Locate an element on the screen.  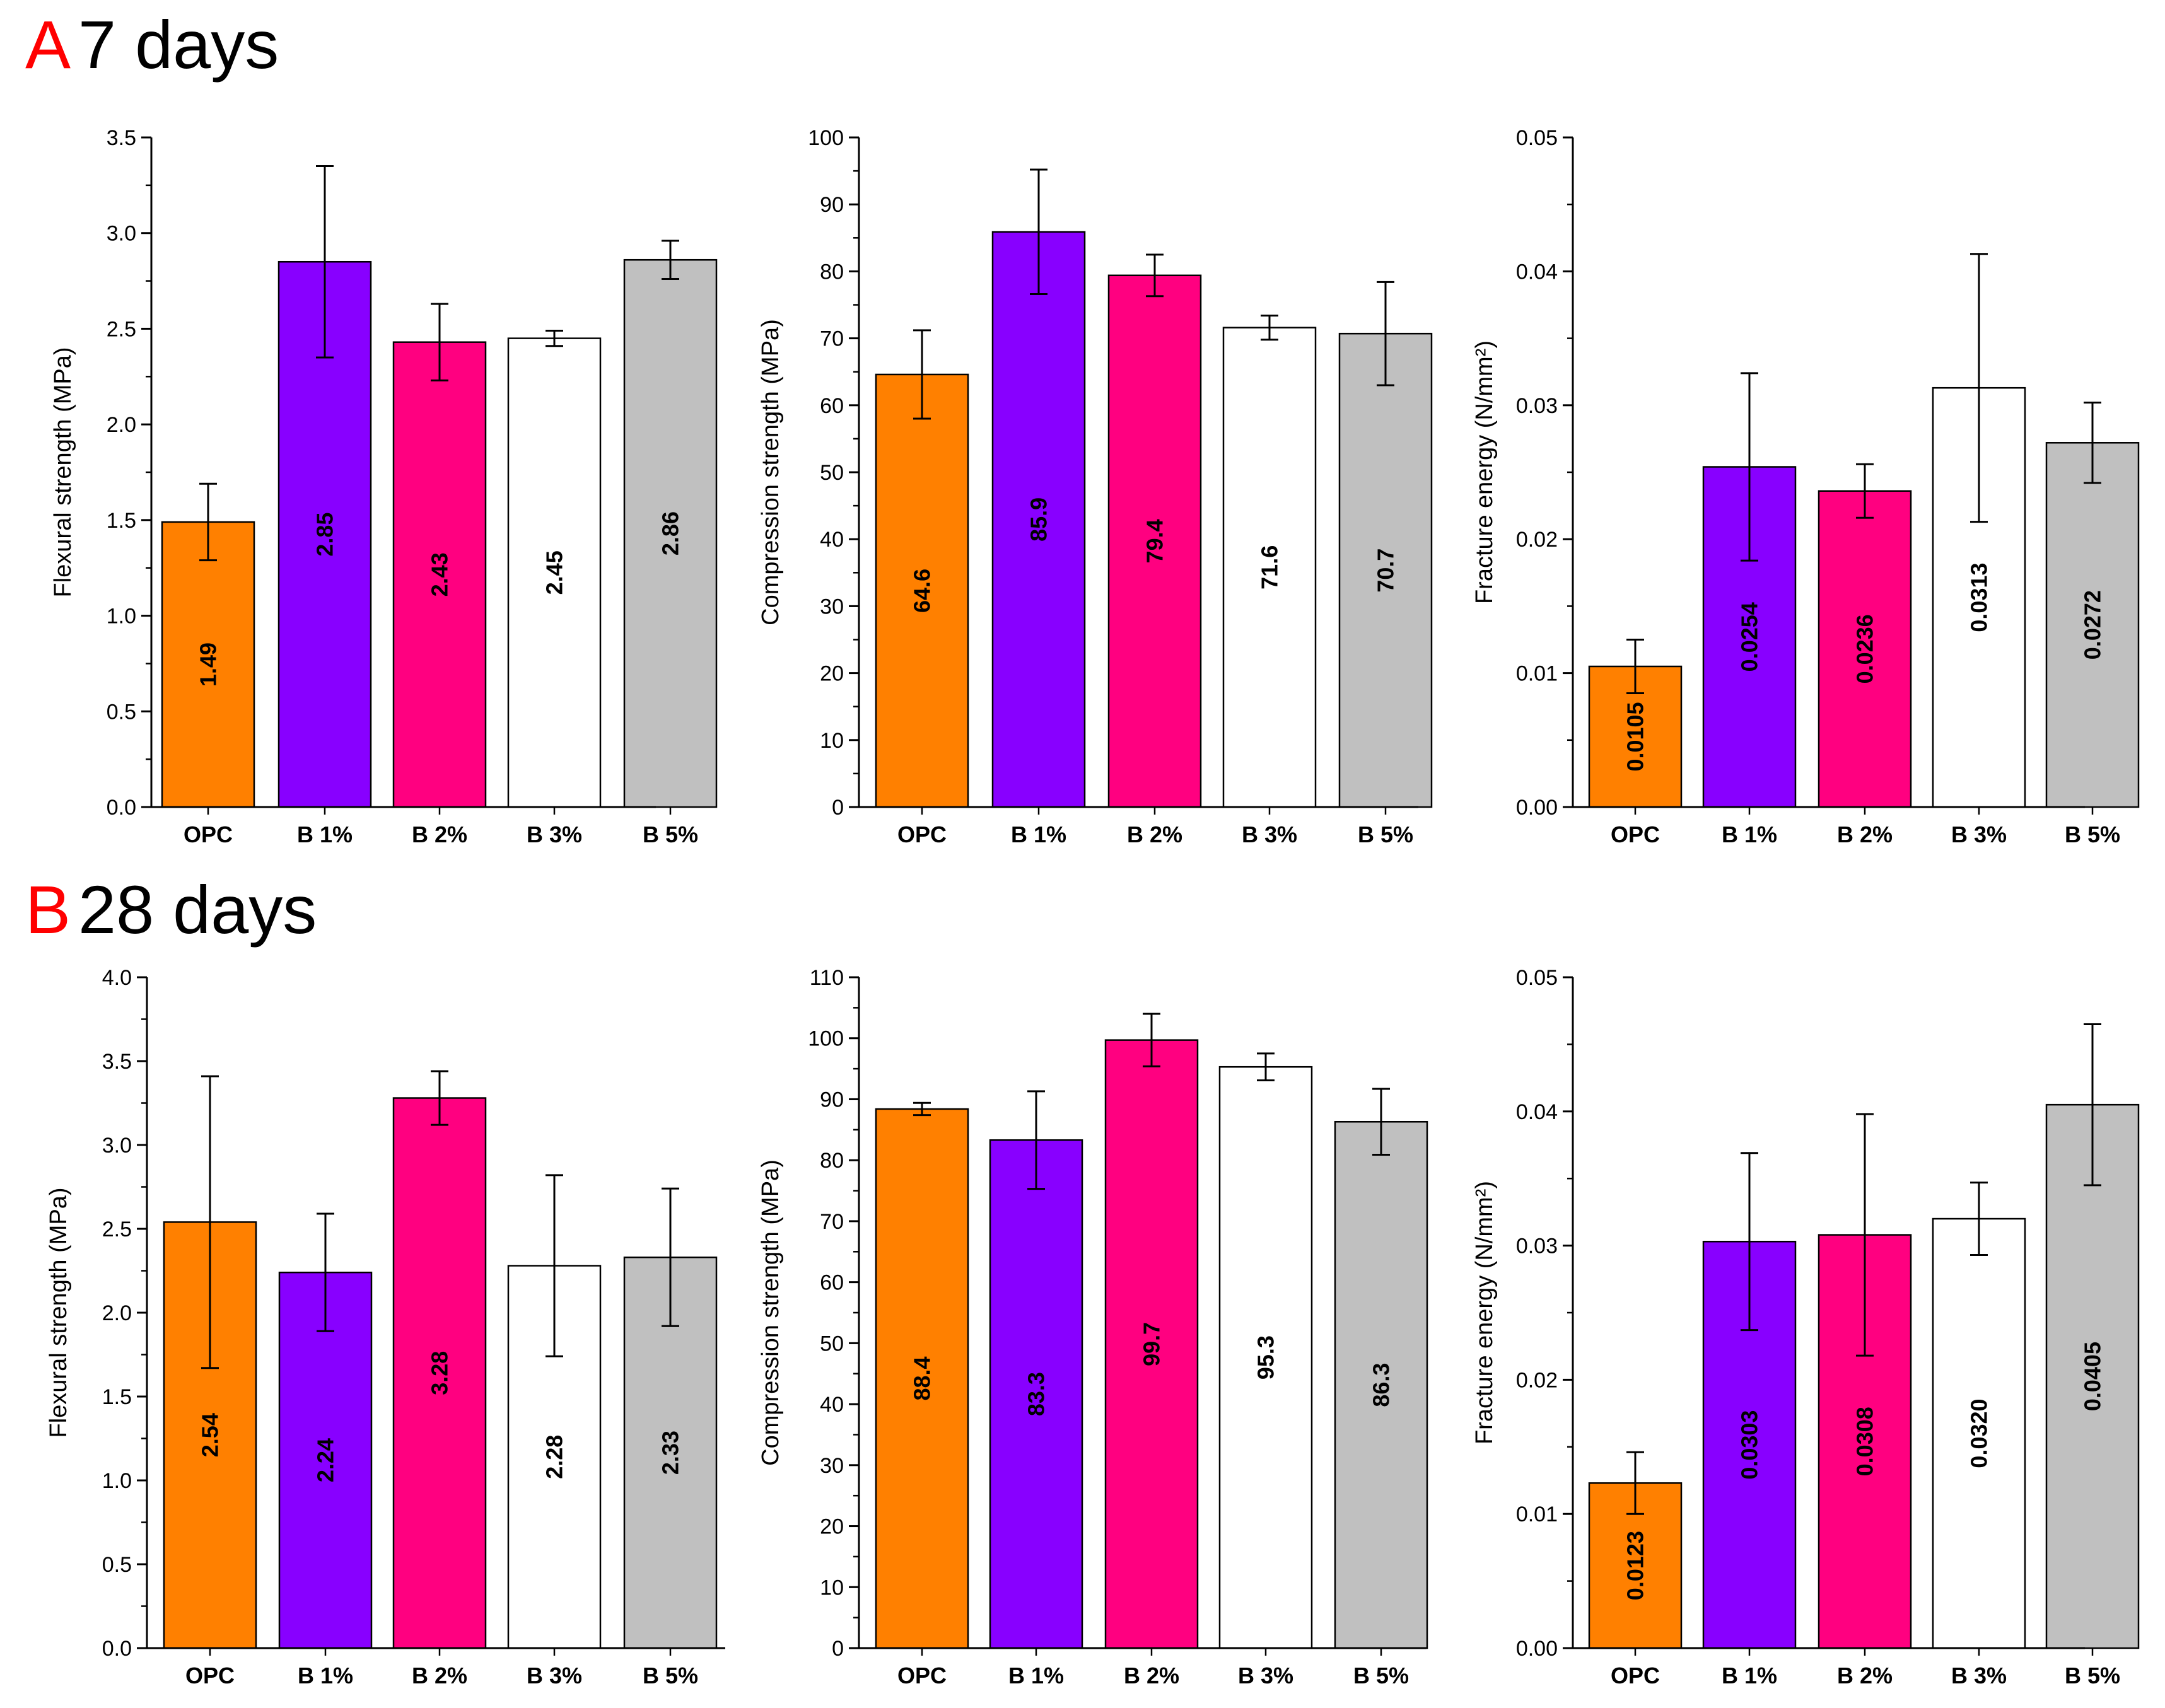
y-tick-label: 50 is located at coordinates (832, 1344).